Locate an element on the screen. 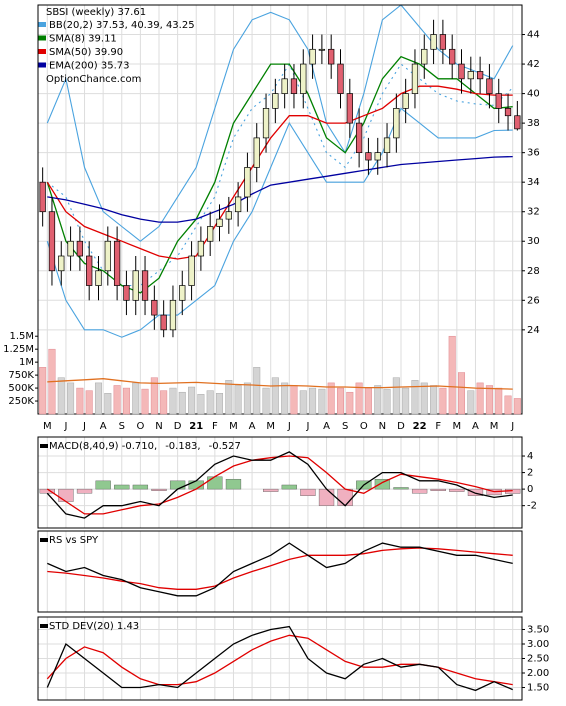 This screenshot has width=566, height=706. y-tick-label: 26 is located at coordinates (533, 300).